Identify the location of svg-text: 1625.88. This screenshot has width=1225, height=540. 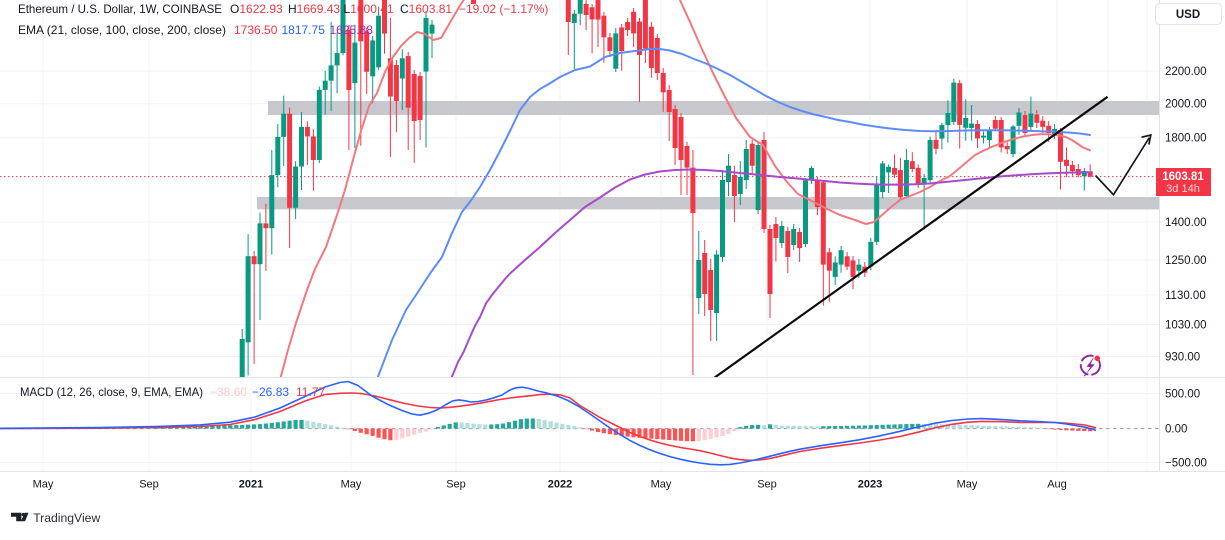
(352, 30).